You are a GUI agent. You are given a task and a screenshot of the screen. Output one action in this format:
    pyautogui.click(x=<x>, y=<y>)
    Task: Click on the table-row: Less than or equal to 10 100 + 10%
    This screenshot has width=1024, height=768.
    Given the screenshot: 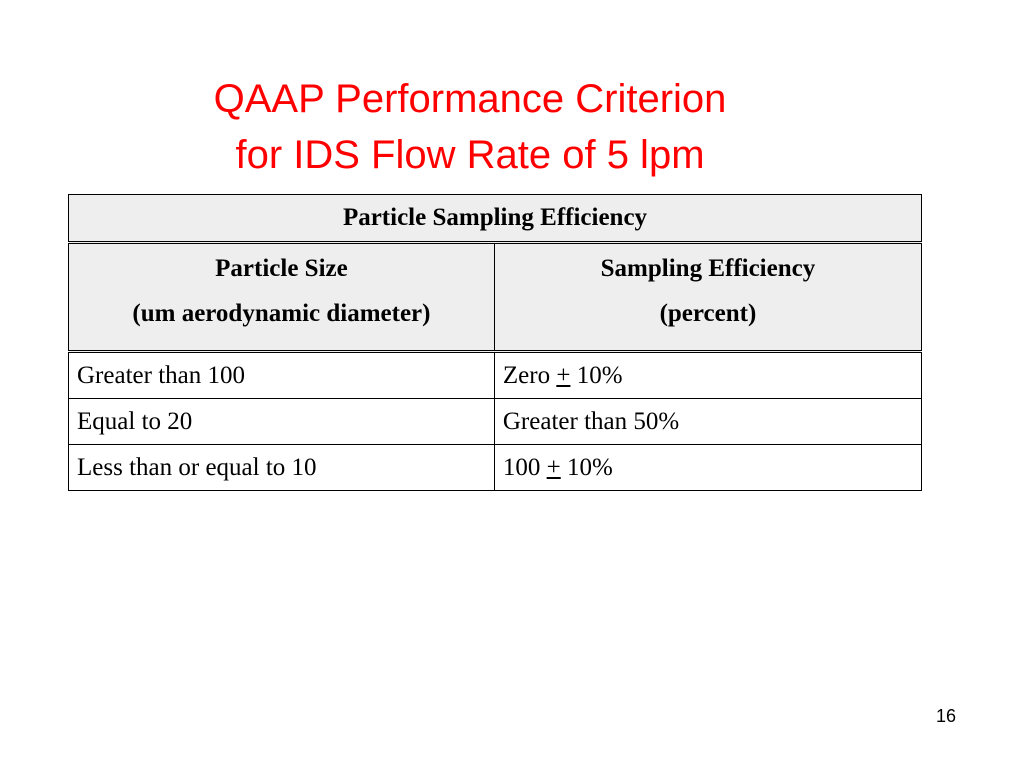 What is the action you would take?
    pyautogui.click(x=495, y=467)
    